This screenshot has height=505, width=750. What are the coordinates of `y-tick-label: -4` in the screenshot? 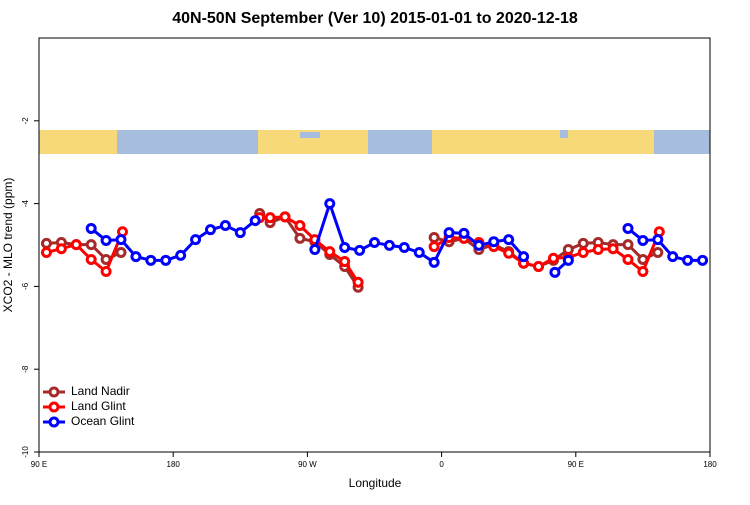 It's located at (25, 203).